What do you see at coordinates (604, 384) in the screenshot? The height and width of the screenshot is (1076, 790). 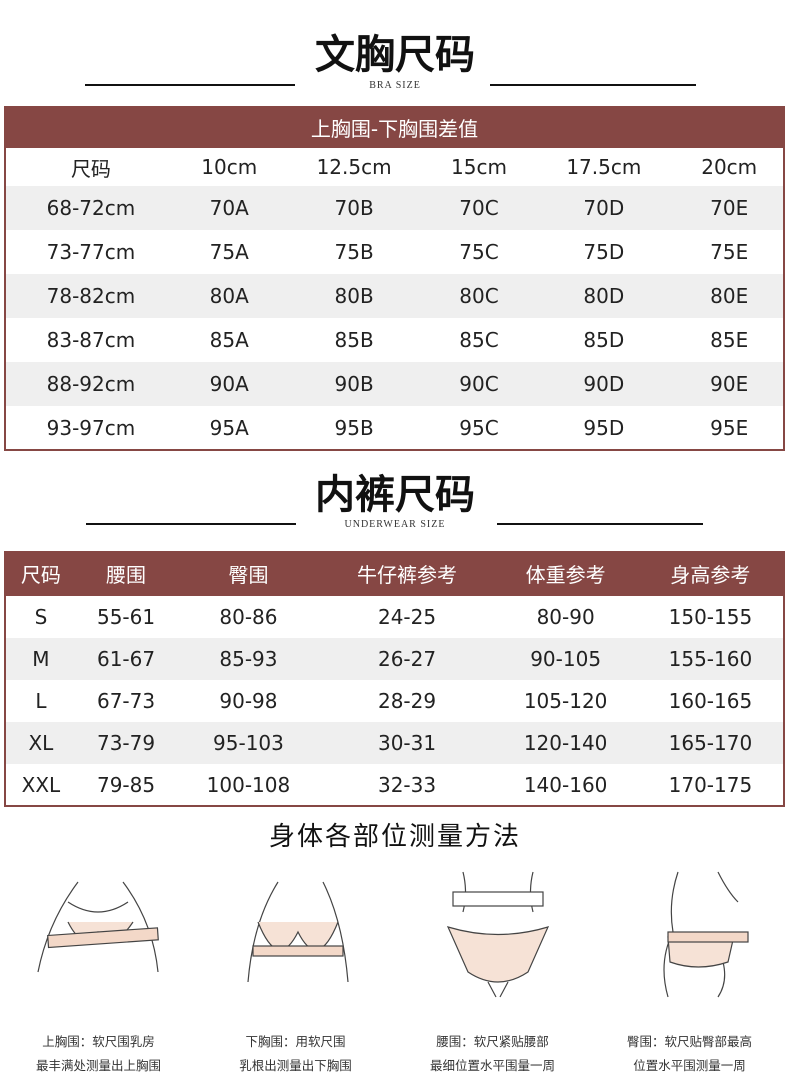 I see `table-cell: 90D` at bounding box center [604, 384].